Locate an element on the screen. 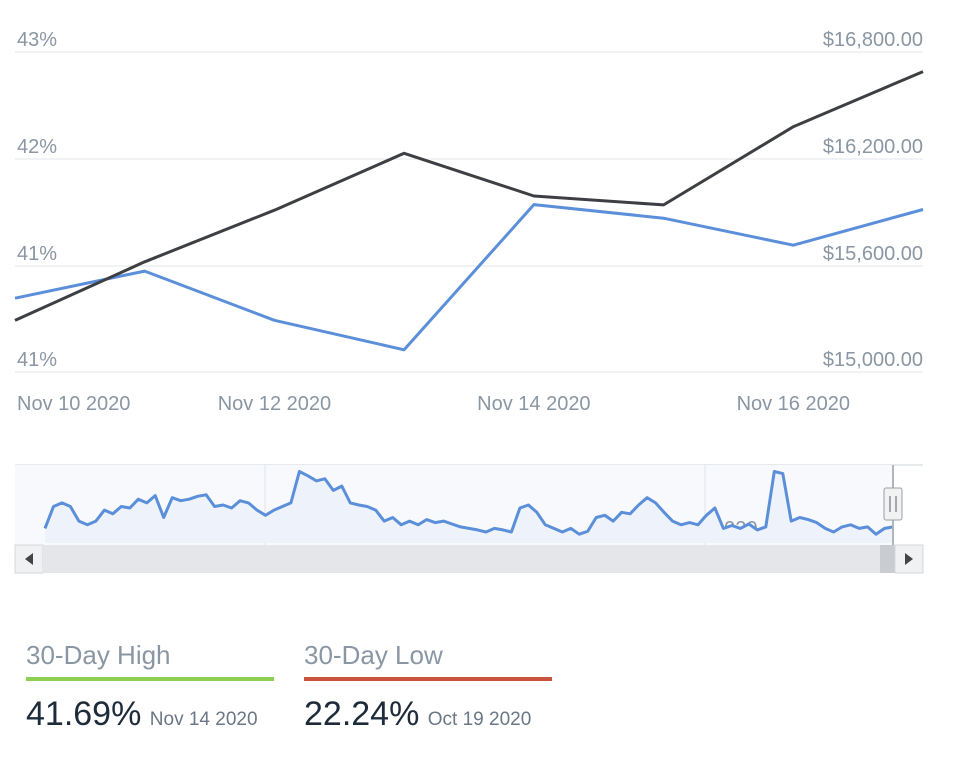 This screenshot has height=762, width=956. x-tick-label: Nov 12 2020 is located at coordinates (274, 404).